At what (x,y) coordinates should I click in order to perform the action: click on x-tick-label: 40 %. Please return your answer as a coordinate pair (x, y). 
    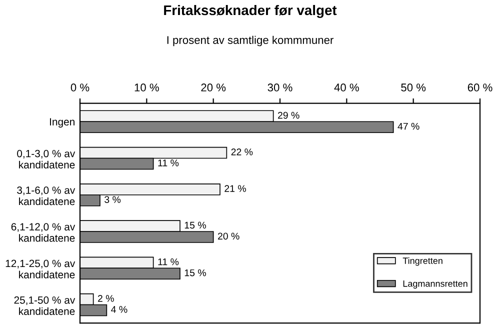
    Looking at the image, I should click on (346, 88).